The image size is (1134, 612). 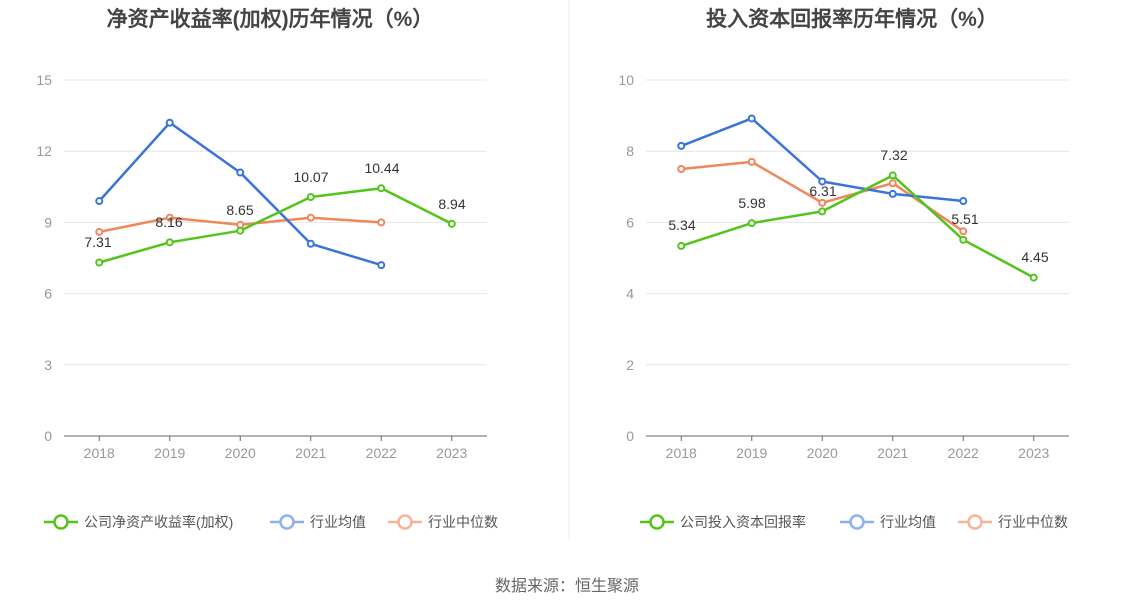 I want to click on y-tick-label: 15, so click(x=44, y=80).